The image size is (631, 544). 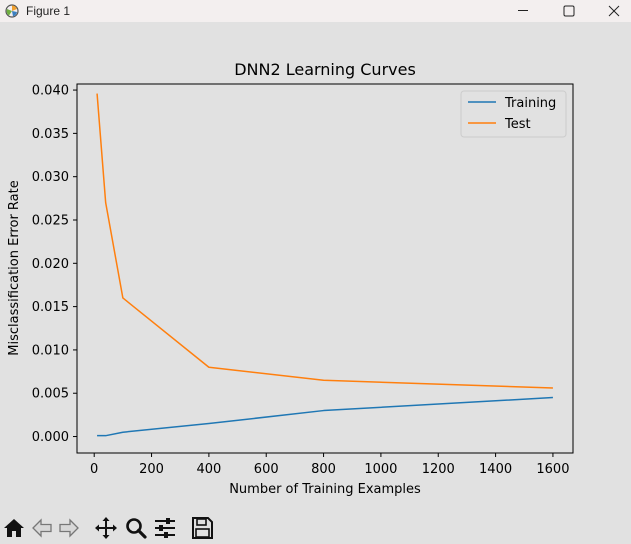 What do you see at coordinates (315, 528) in the screenshot?
I see `navigation-toolbar` at bounding box center [315, 528].